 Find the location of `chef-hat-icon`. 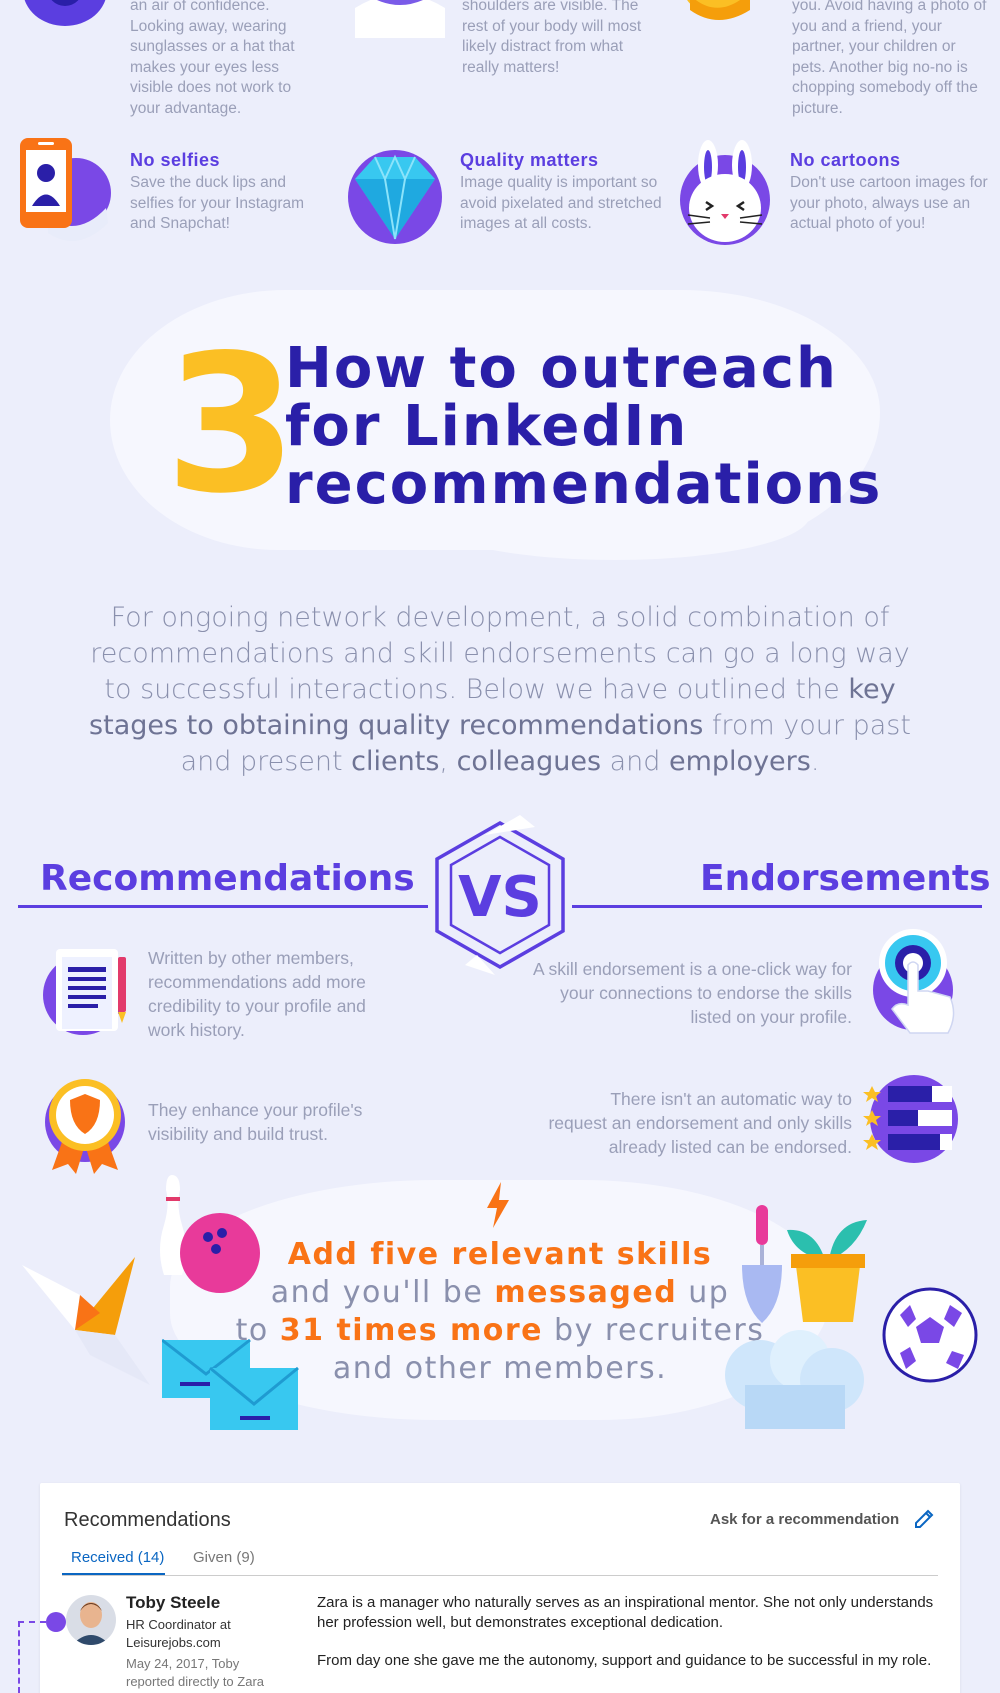

chef-hat-icon is located at coordinates (795, 1380).